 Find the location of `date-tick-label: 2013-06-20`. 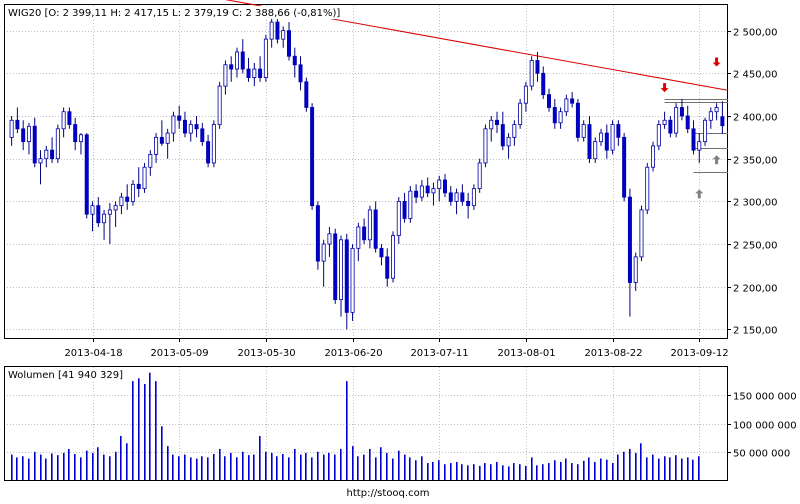

date-tick-label: 2013-06-20 is located at coordinates (353, 353).